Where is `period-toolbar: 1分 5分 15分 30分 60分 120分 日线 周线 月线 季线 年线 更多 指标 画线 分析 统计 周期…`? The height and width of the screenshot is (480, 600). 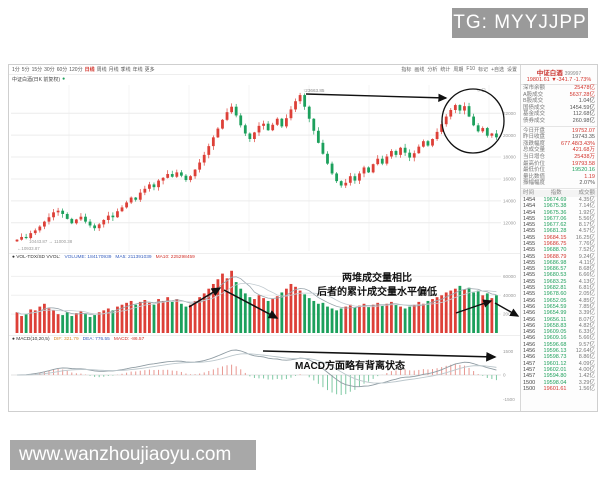
period-toolbar: 1分 5分 15分 30分 60分 120分 日线 周线 月线 季线 年线 更多 指标 画线 分析 统计 周期… is located at coordinates (264, 70).